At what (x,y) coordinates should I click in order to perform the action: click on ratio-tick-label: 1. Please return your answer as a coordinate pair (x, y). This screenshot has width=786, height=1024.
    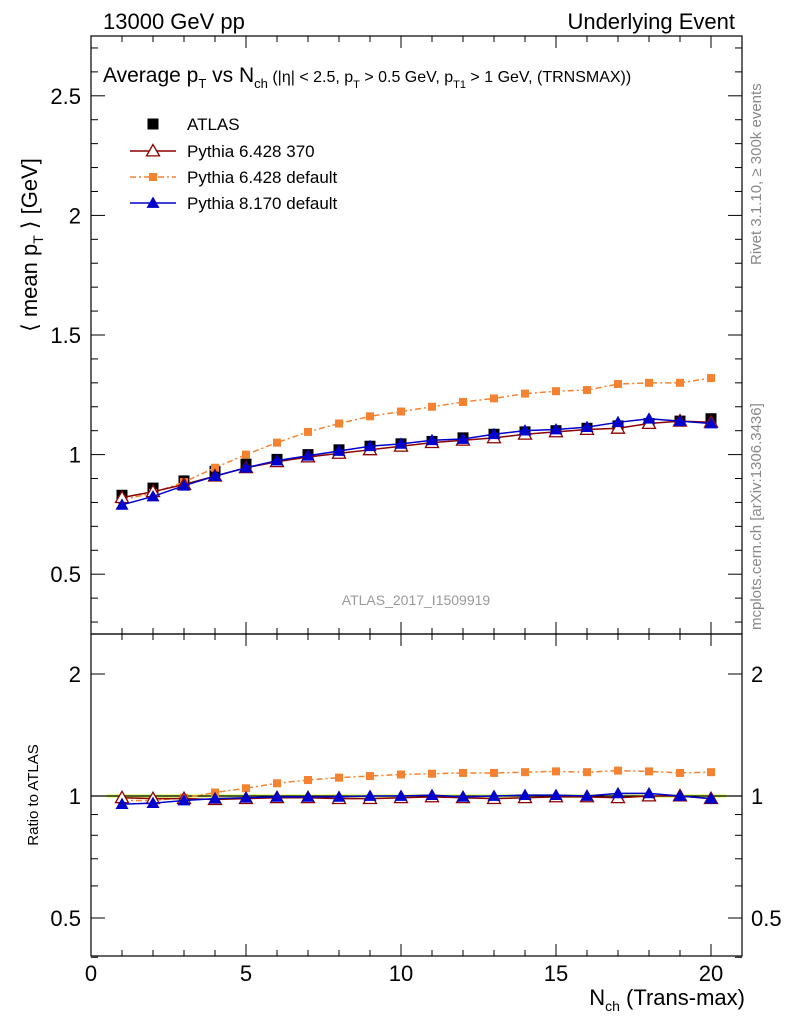
    Looking at the image, I should click on (757, 796).